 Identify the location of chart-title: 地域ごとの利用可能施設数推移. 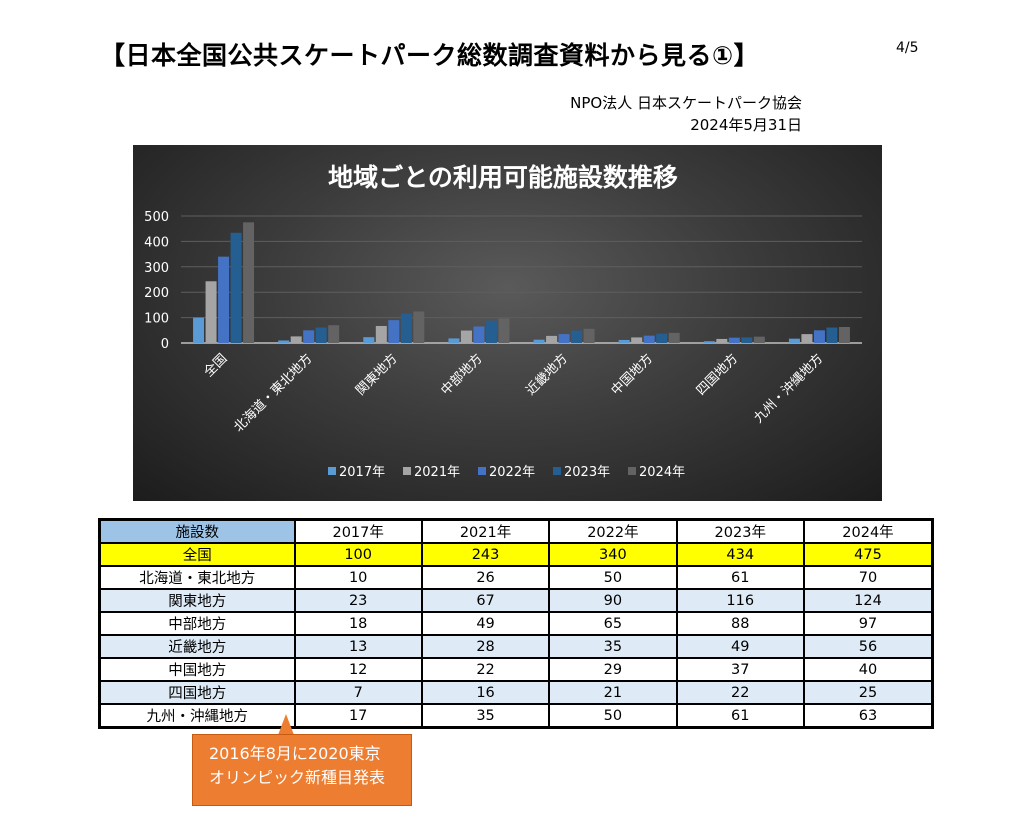
(503, 177).